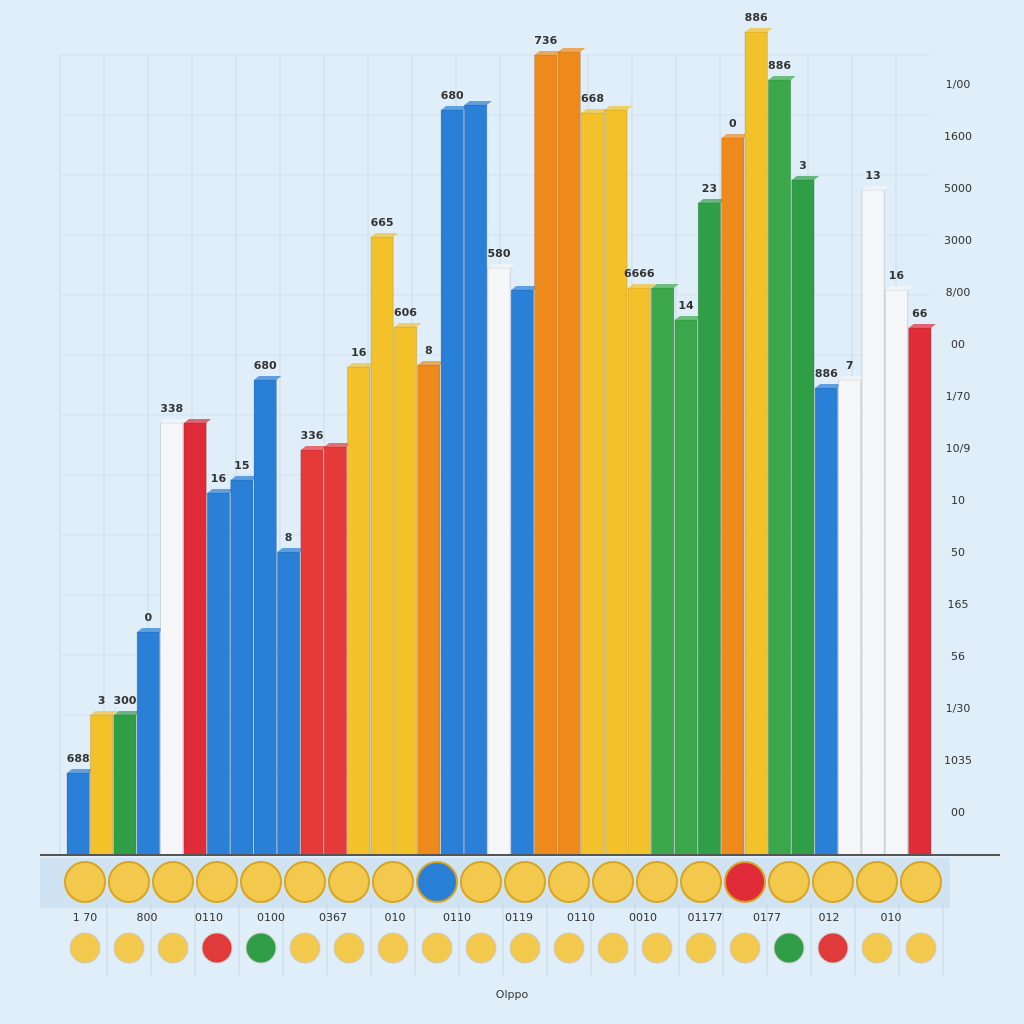 The width and height of the screenshot is (1024, 1024). I want to click on coin-label: 010, so click(891, 917).